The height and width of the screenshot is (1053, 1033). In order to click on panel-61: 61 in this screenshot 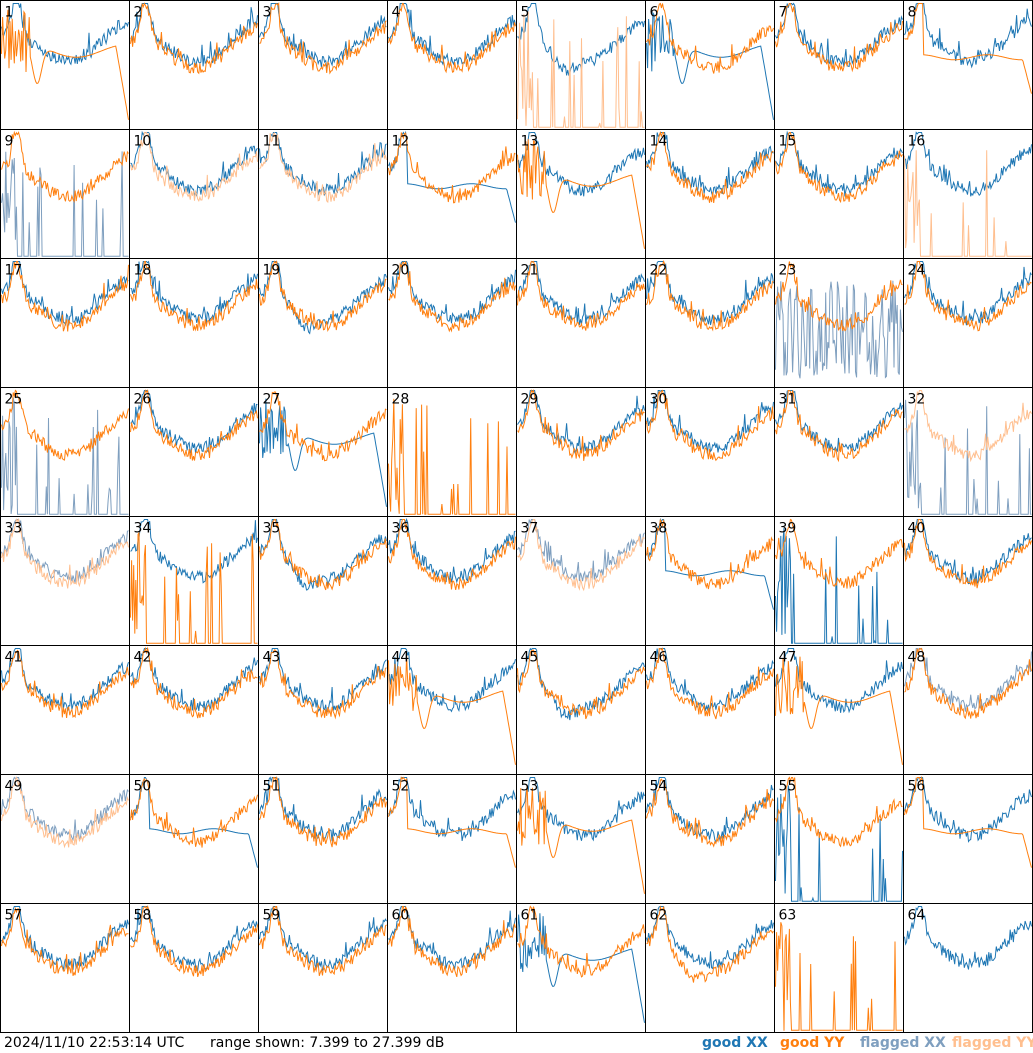, I will do `click(581, 968)`.